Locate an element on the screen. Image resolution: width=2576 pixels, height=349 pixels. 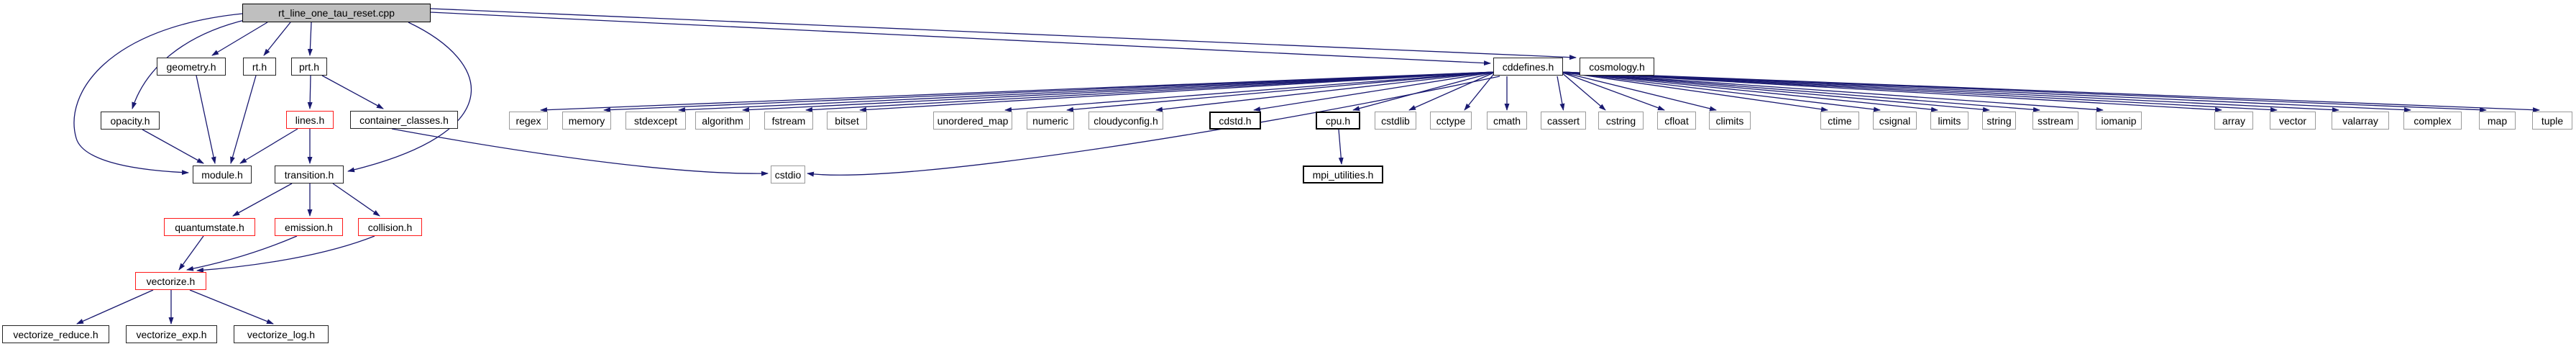
edge-cddefines-memory is located at coordinates (1049, 92).